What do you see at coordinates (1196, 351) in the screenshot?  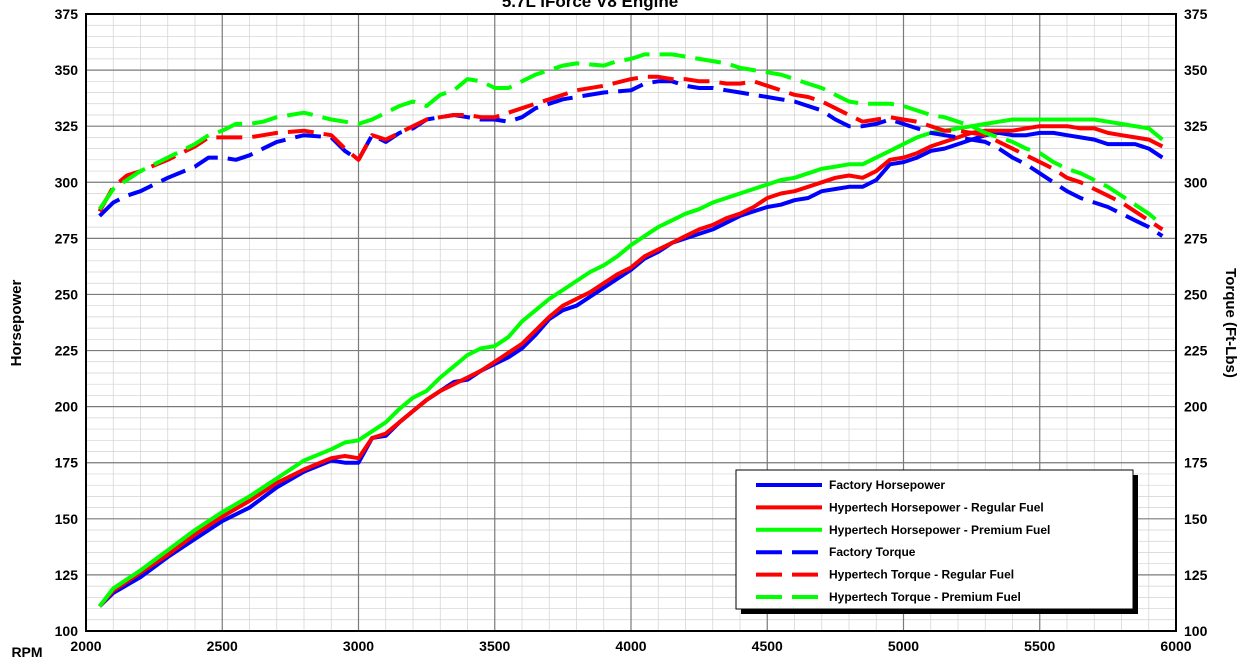 I see `y2-tick-label: 225` at bounding box center [1196, 351].